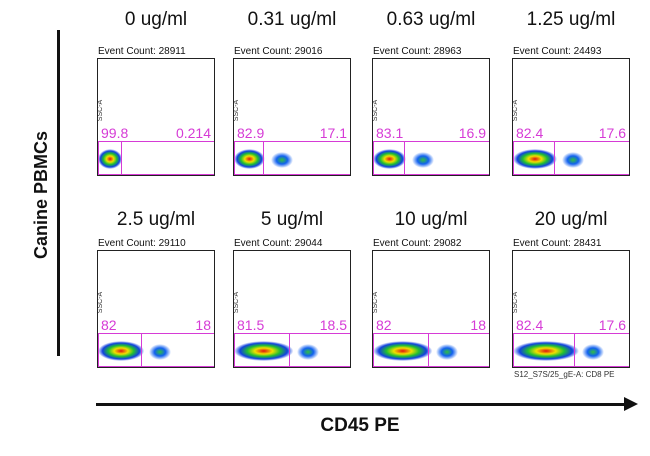 This screenshot has height=456, width=650. What do you see at coordinates (156, 219) in the screenshot?
I see `concentration-label: 2.5 ug/ml` at bounding box center [156, 219].